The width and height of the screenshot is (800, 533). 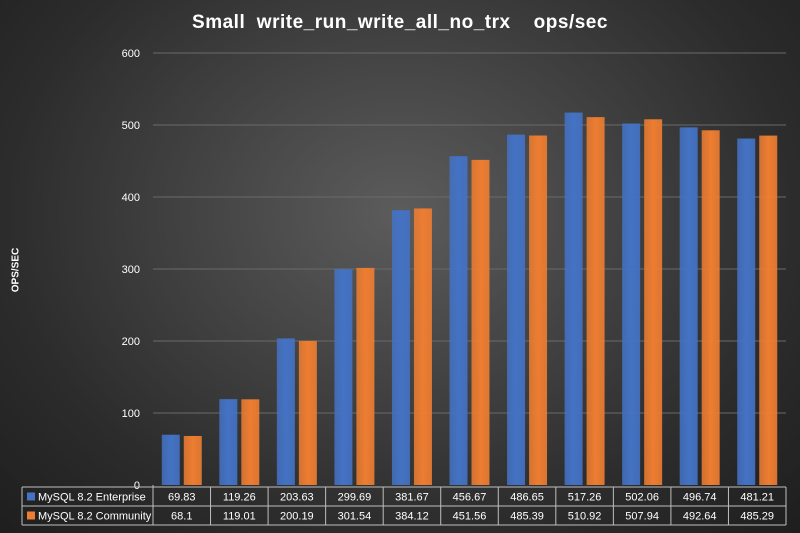 I want to click on table-value: 451.56, so click(x=470, y=517).